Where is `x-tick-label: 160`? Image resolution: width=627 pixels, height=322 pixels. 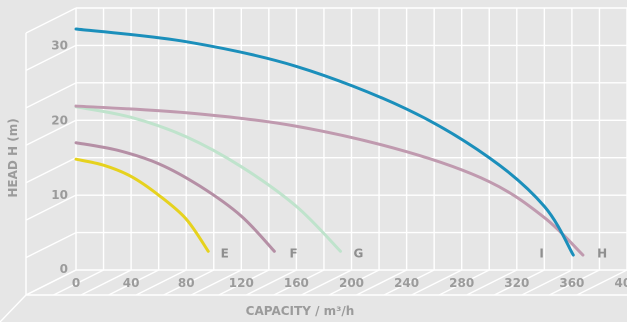
x-tick-label: 160 is located at coordinates (296, 283).